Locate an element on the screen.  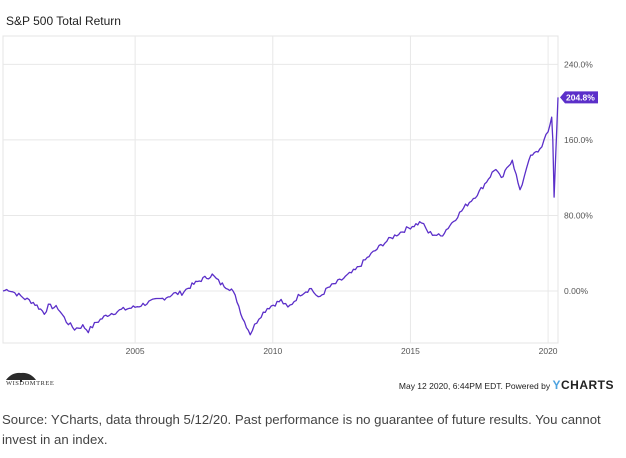
x-tick-label: 2015 is located at coordinates (410, 351).